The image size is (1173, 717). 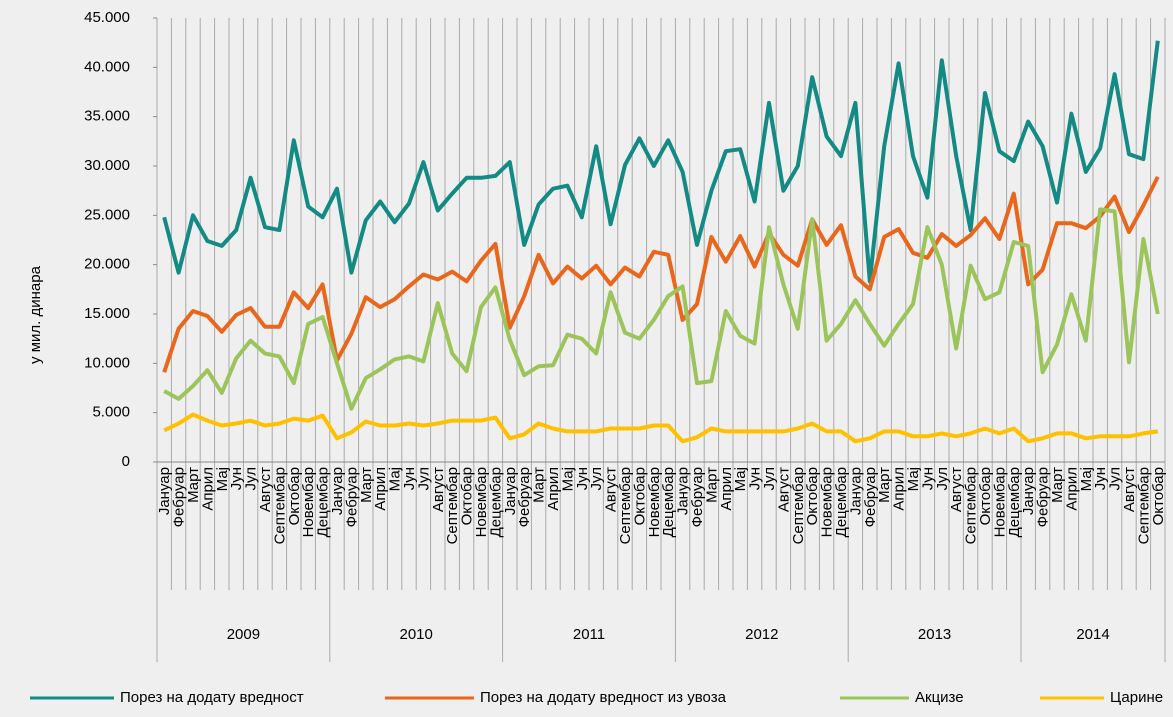 I want to click on legend-label: Порез на додату вредност, so click(x=212, y=697).